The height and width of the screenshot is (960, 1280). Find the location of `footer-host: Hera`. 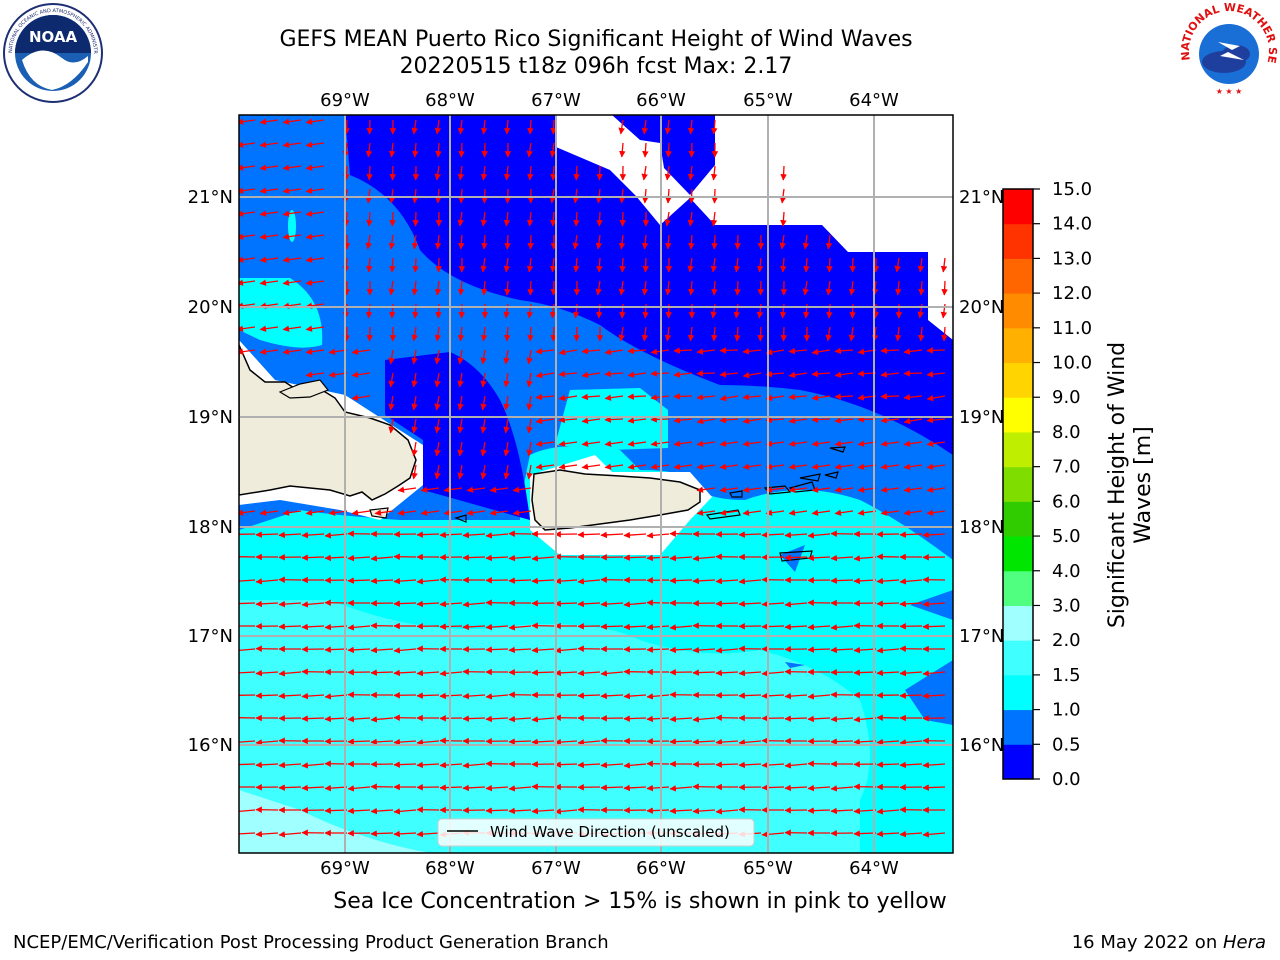

footer-host: Hera is located at coordinates (1244, 942).